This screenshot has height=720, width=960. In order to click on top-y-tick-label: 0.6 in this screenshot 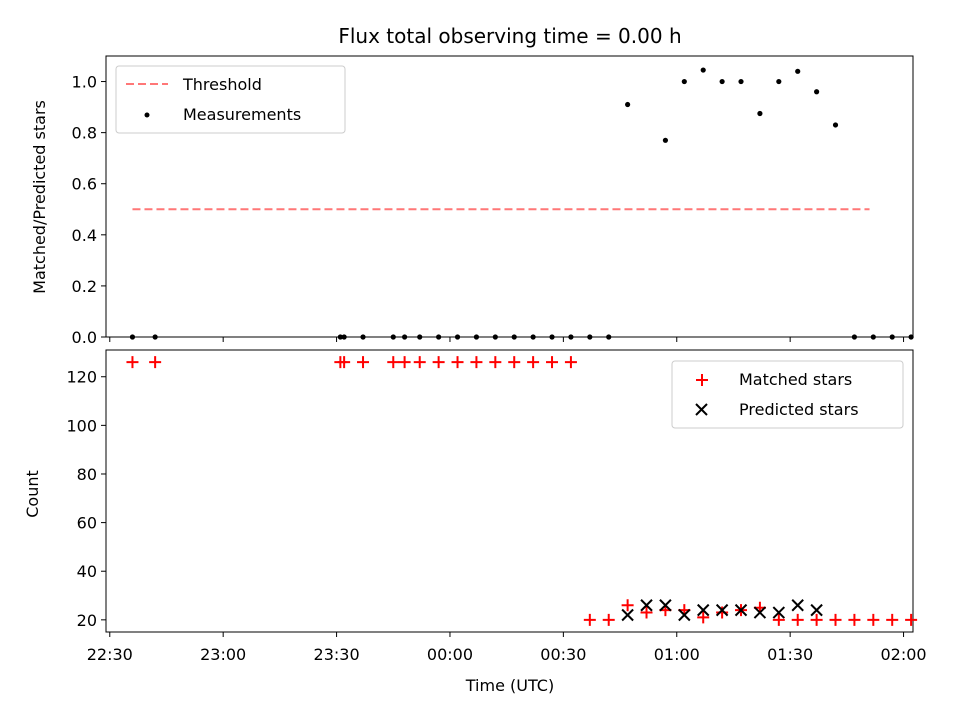, I will do `click(84, 184)`.